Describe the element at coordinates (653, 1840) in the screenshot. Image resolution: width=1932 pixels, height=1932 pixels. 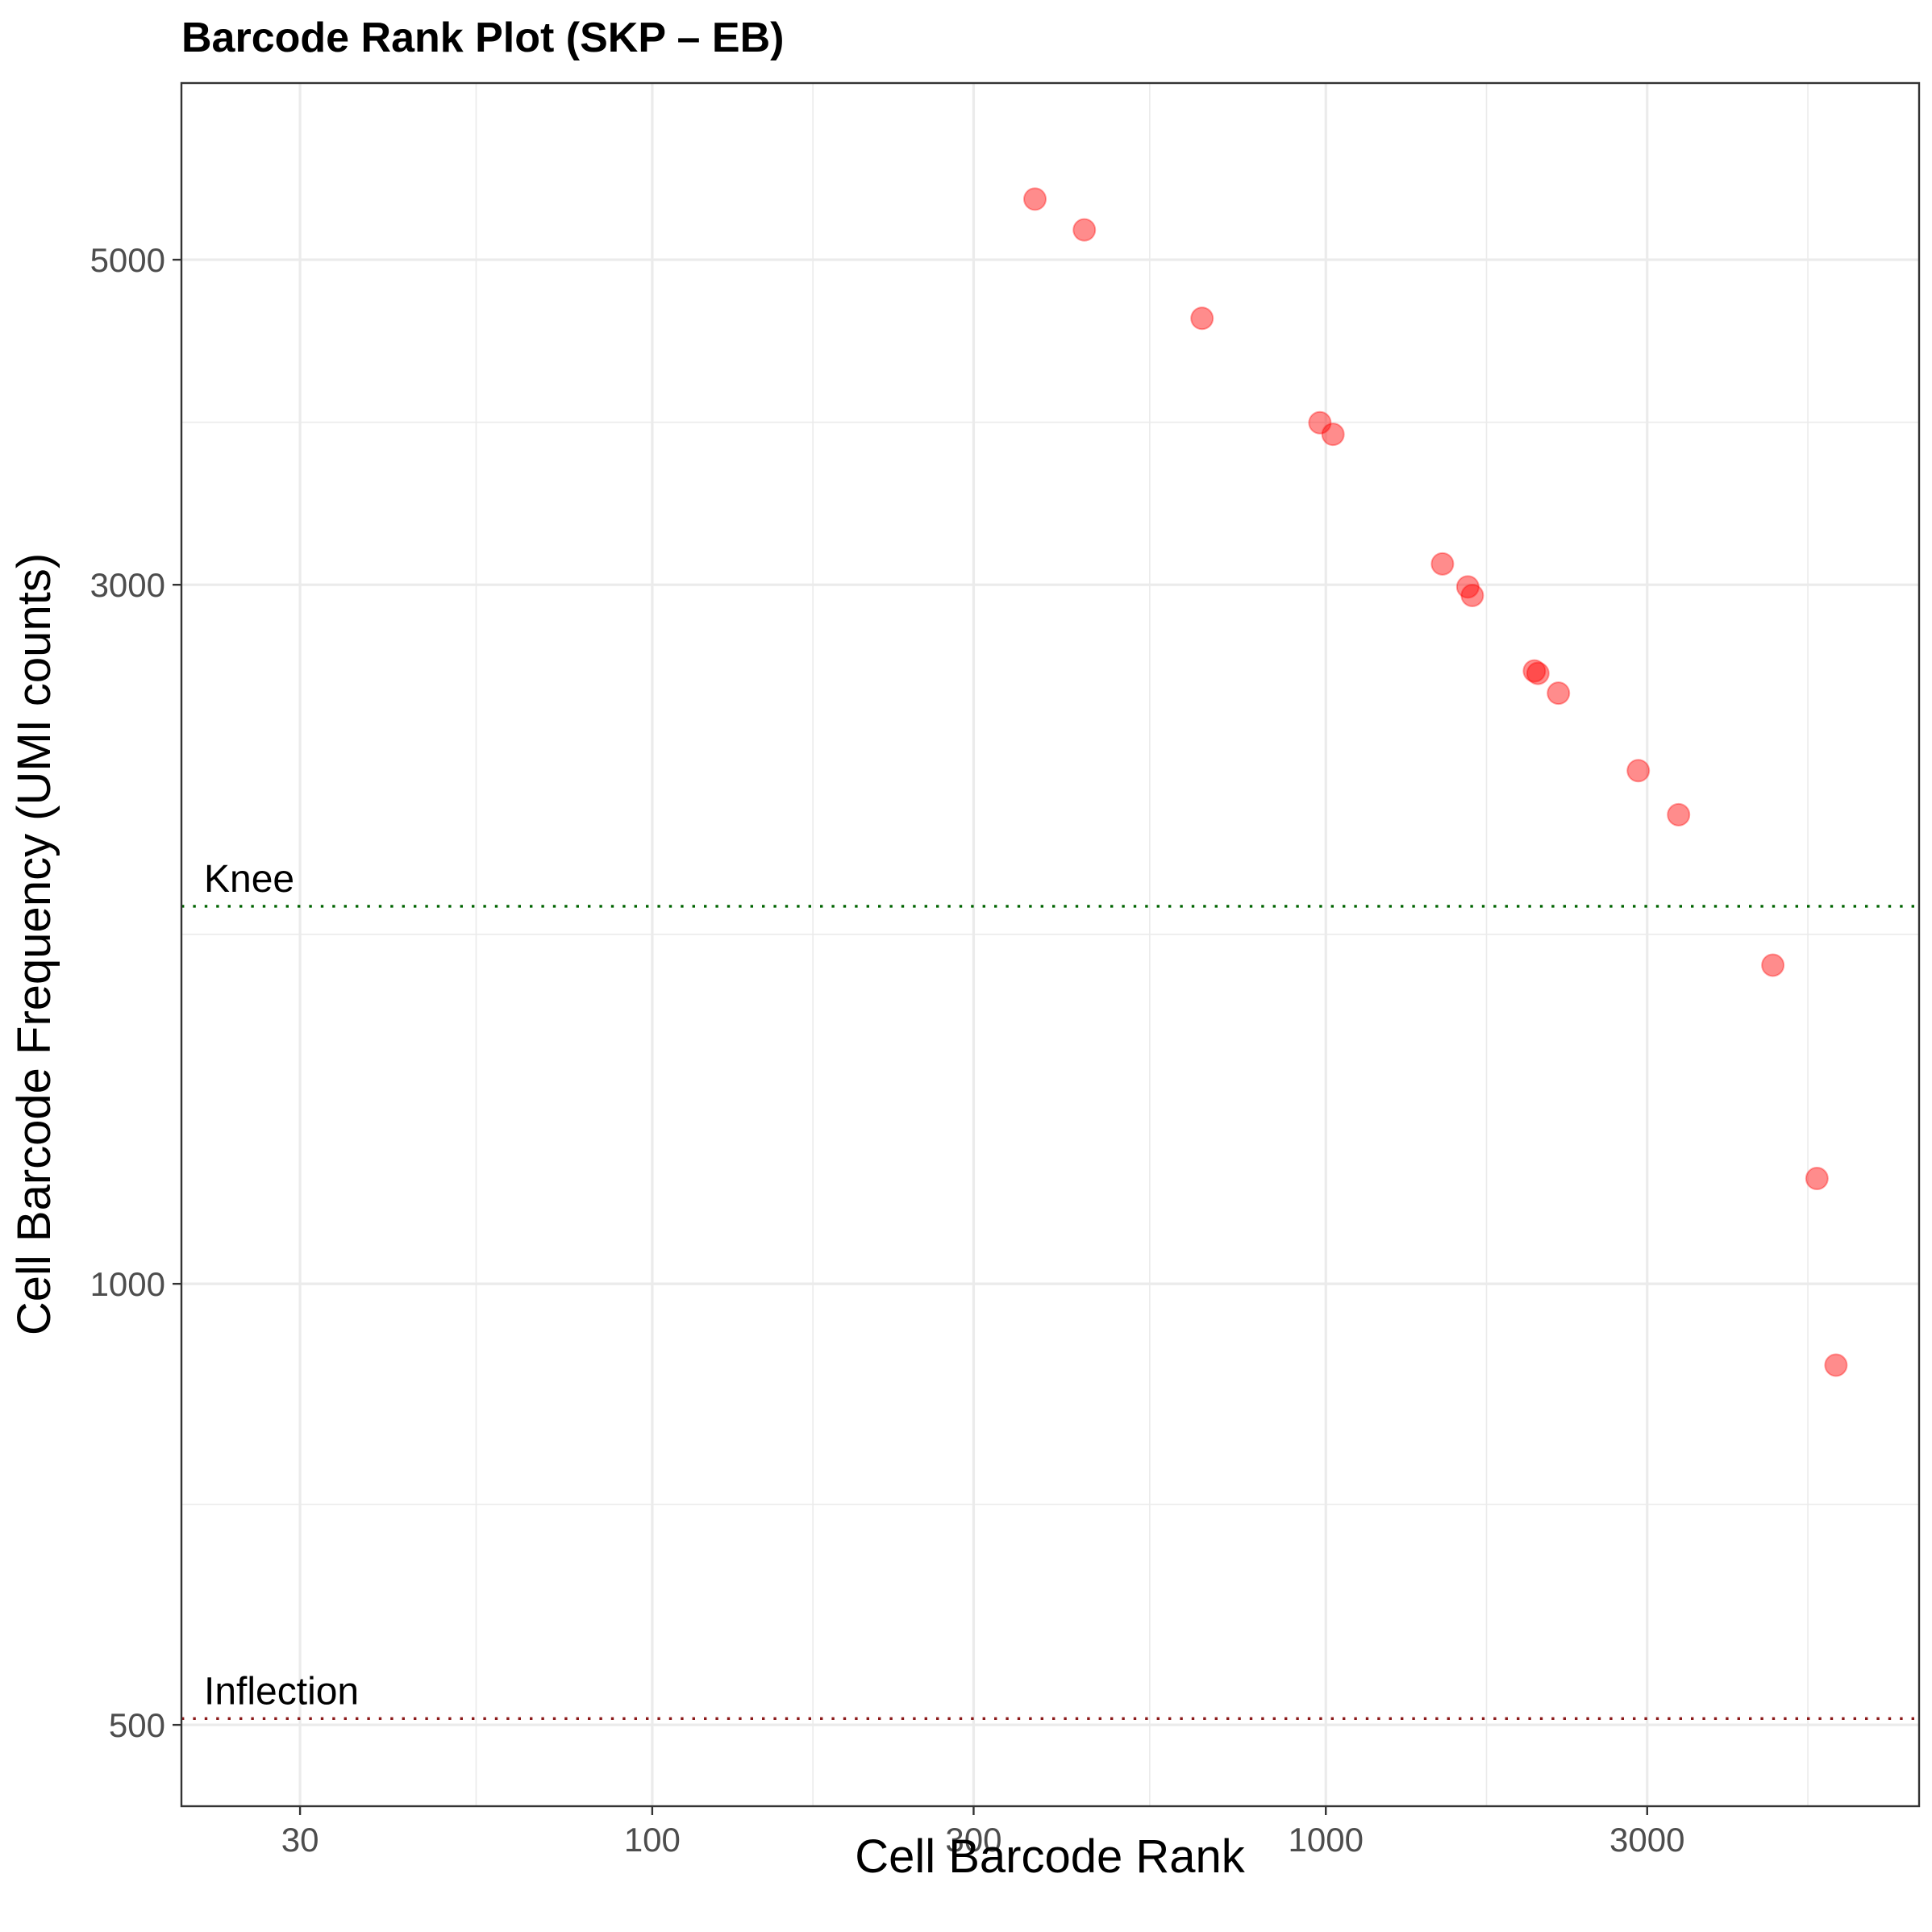
I see `x-tick-label: 100` at that location.